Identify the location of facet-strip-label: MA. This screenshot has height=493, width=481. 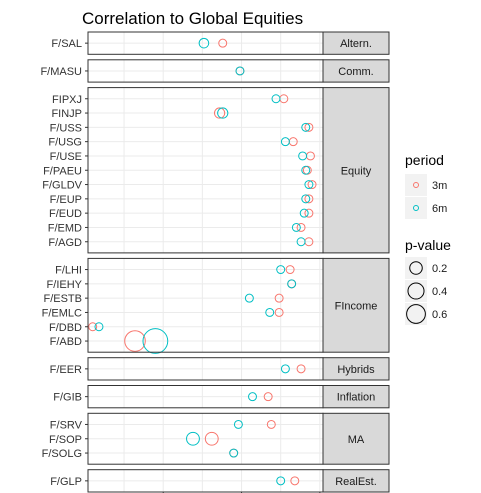
(356, 440).